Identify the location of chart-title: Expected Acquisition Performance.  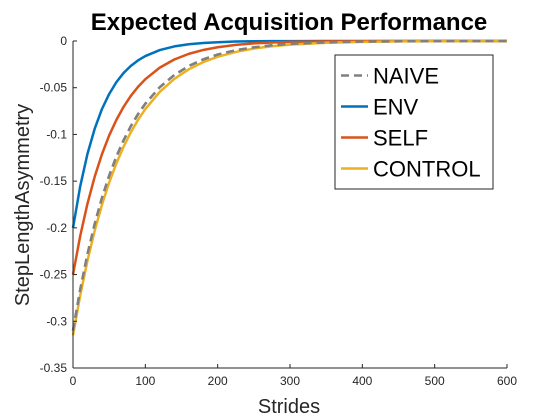
(289, 22).